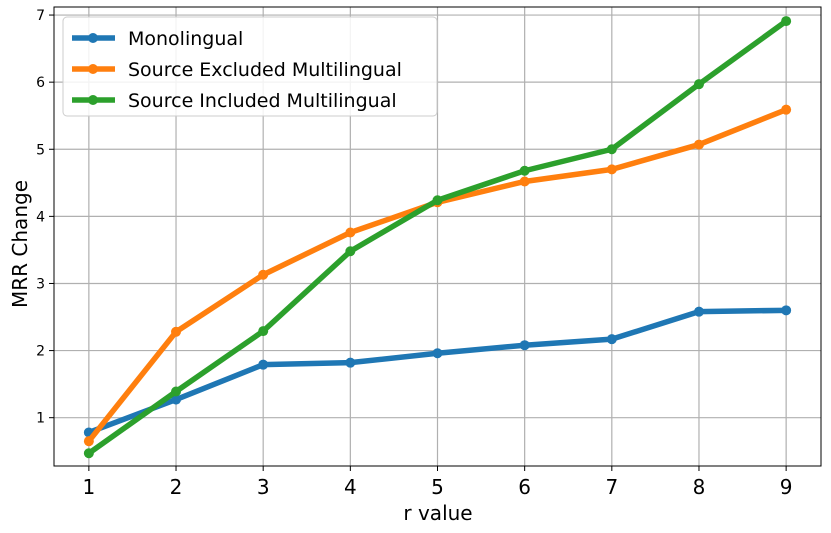 The height and width of the screenshot is (533, 831). I want to click on legend-label: Source Excluded Multilingual, so click(265, 70).